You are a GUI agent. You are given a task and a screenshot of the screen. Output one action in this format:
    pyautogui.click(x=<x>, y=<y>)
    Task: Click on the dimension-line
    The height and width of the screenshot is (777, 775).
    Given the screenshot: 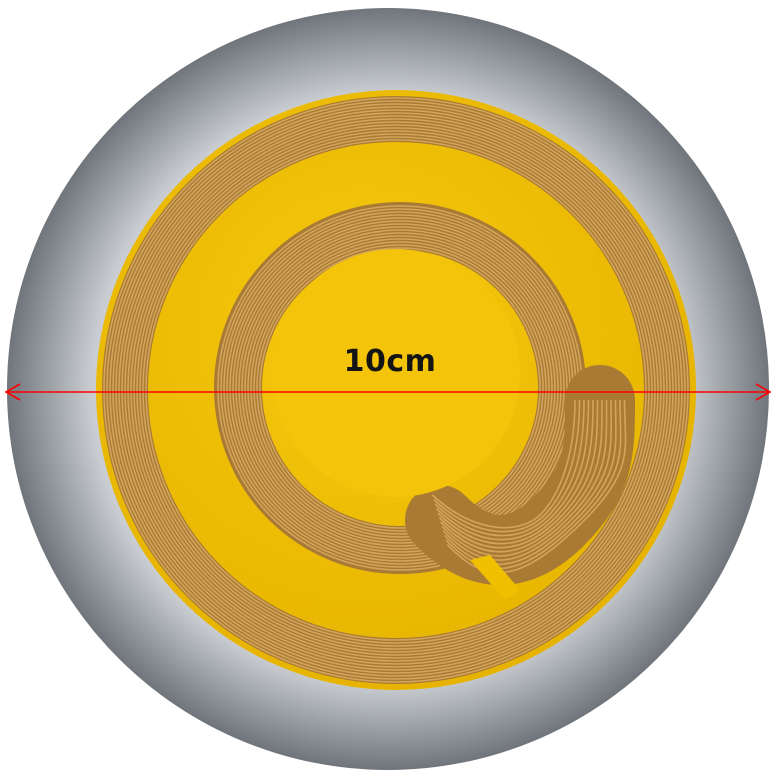 What is the action you would take?
    pyautogui.click(x=388, y=392)
    